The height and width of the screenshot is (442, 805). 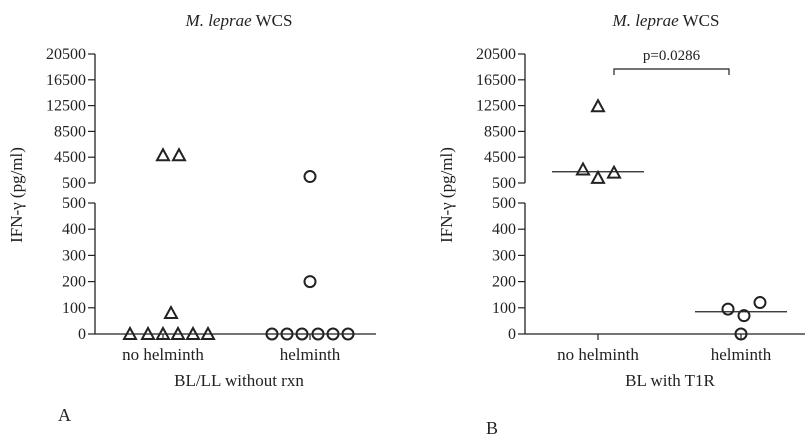 I want to click on panel-b-y-tick-label-upper-16500: 16500, so click(x=496, y=80).